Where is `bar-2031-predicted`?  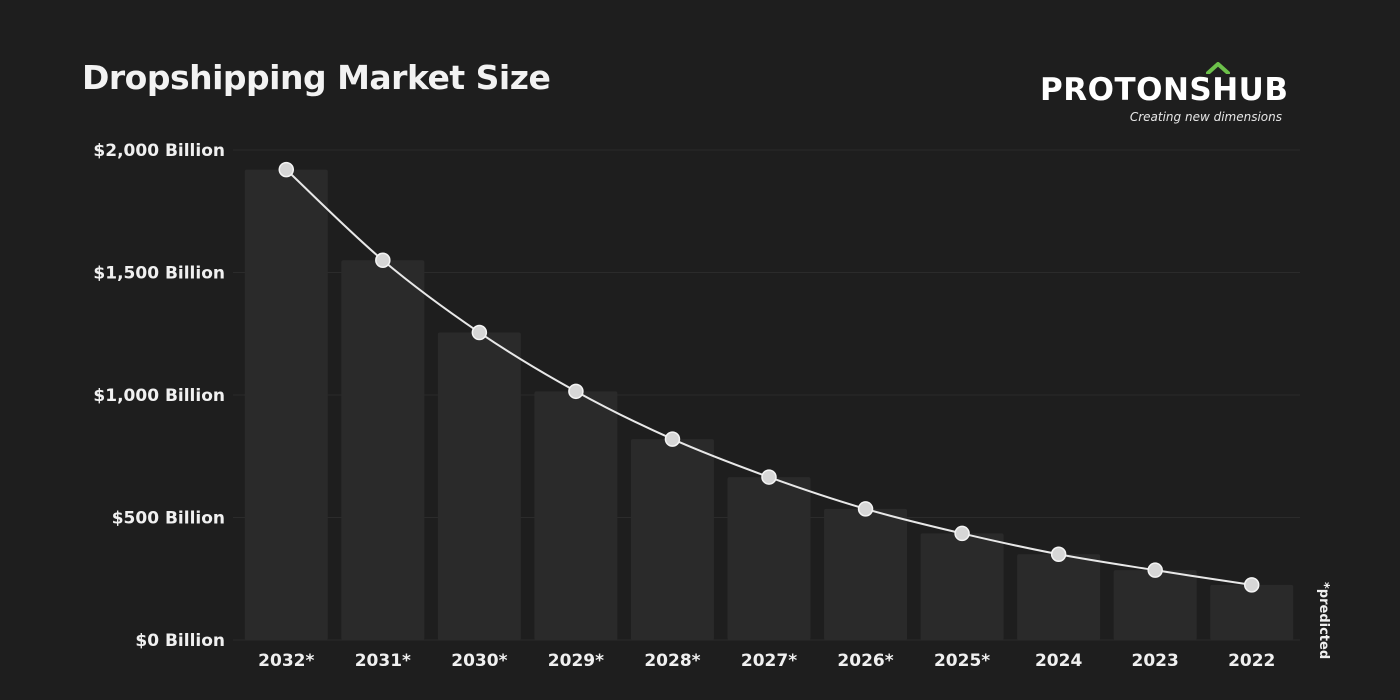 bar-2031-predicted is located at coordinates (383, 450).